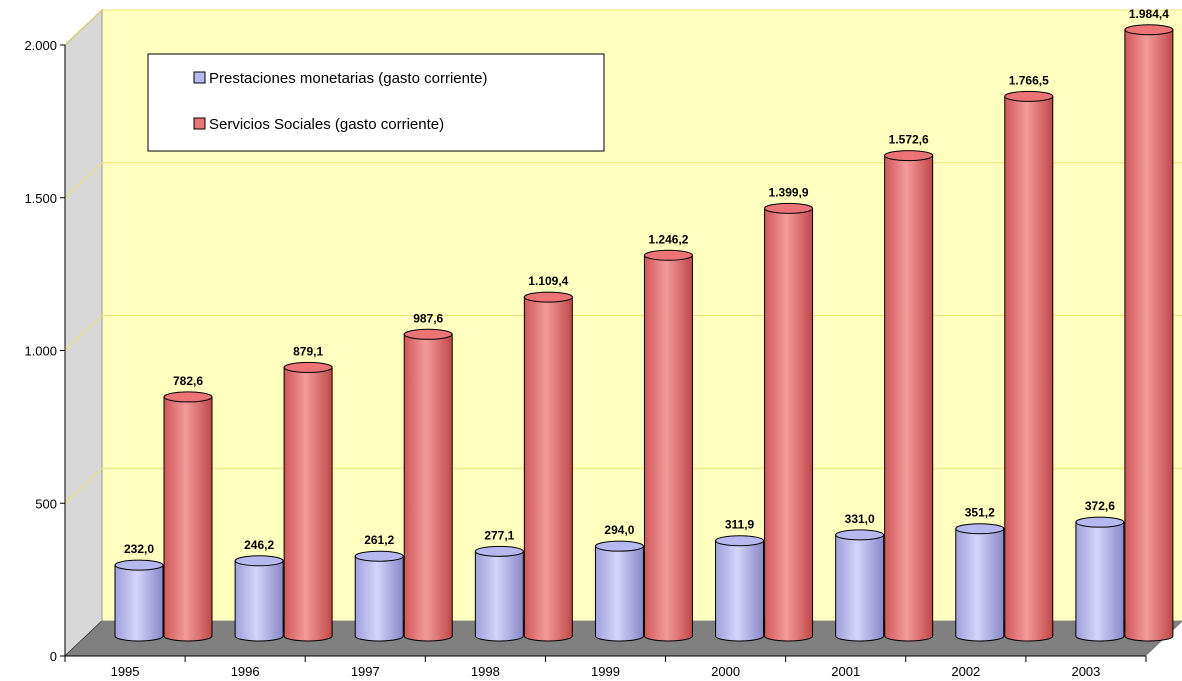 The image size is (1182, 681). I want to click on y-axis-ticks: 0 500 1.000 1.500 2.000, so click(44, 351).